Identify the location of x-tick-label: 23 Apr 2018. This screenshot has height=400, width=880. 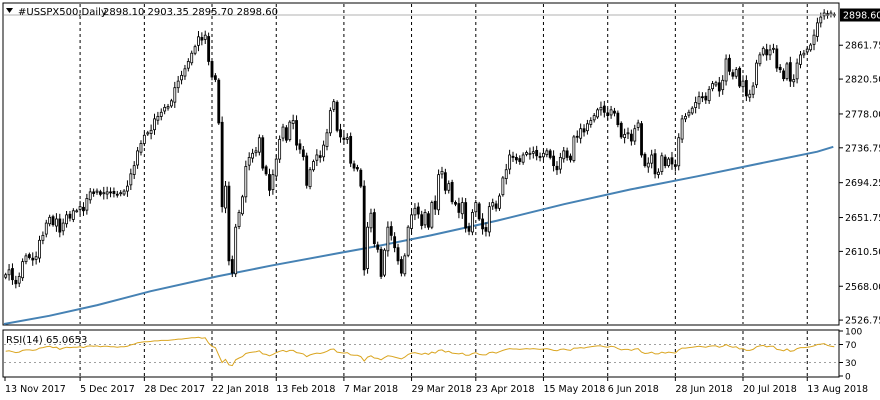
(505, 389).